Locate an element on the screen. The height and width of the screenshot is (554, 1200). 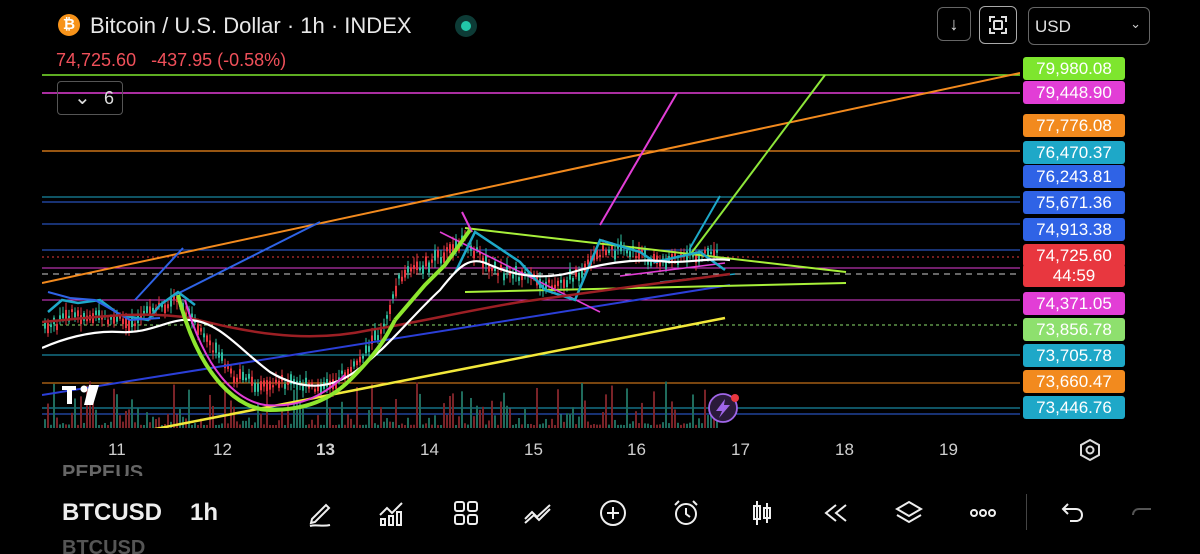
undo-icon is located at coordinates (1071, 513).